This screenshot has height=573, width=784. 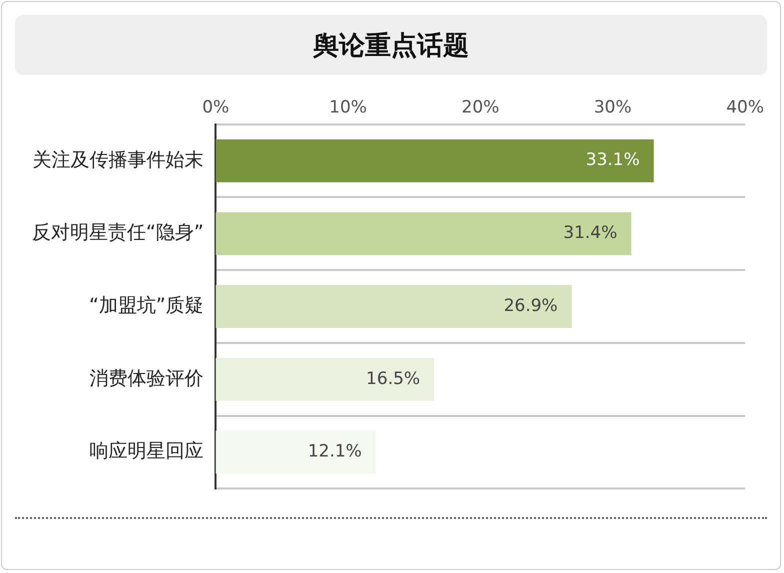 I want to click on data-label: 33.1%, so click(x=613, y=160).